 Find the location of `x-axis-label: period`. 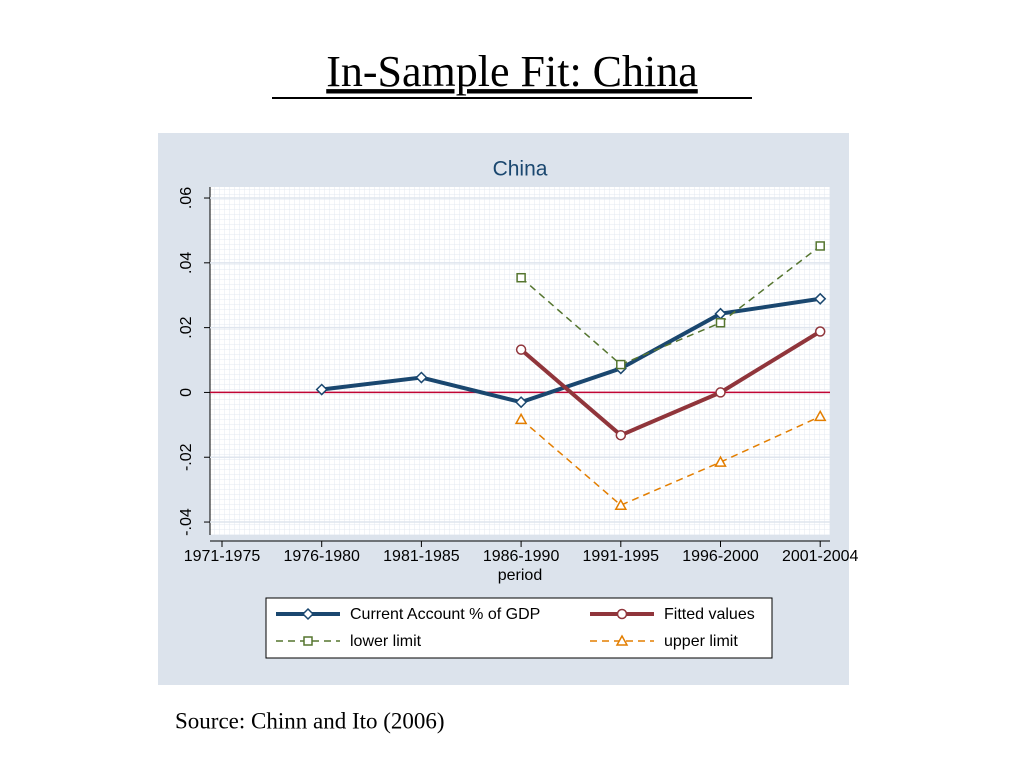

x-axis-label: period is located at coordinates (520, 575).